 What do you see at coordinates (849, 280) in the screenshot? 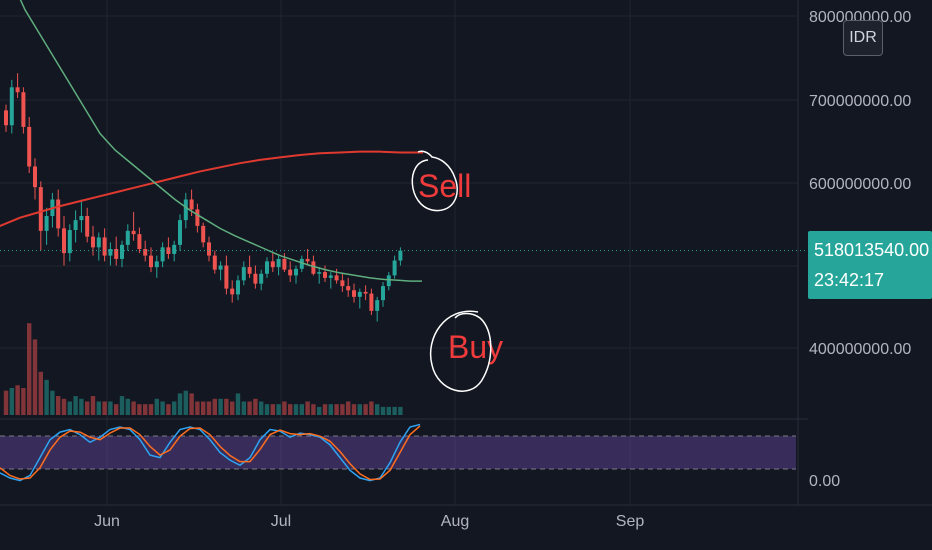
I see `bar-countdown: 23:42:17` at bounding box center [849, 280].